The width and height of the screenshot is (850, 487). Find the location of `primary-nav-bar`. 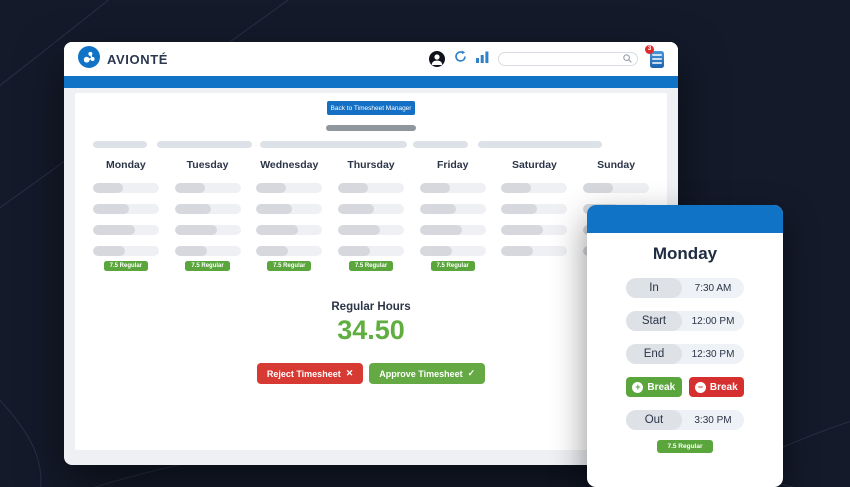

primary-nav-bar is located at coordinates (371, 82).